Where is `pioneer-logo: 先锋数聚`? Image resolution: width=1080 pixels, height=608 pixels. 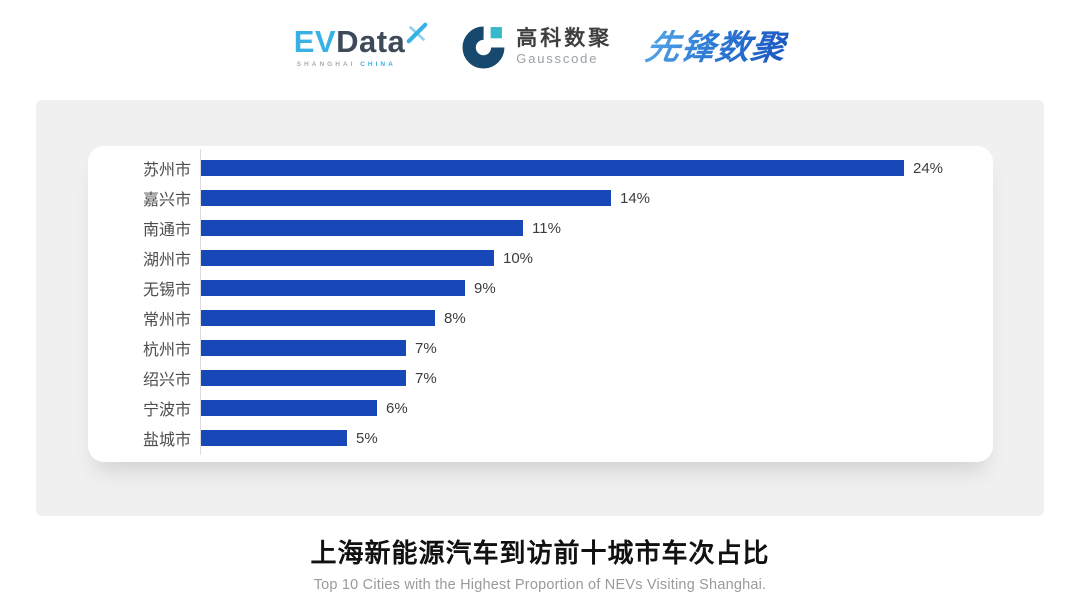 pioneer-logo: 先锋数聚 is located at coordinates (716, 48).